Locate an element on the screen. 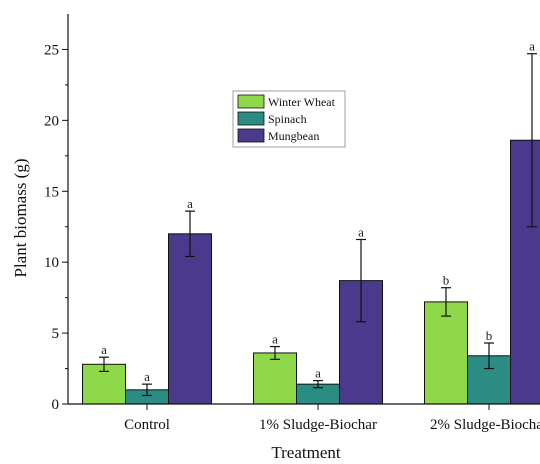 The width and height of the screenshot is (540, 464). legend-label-spinach: Spinach is located at coordinates (287, 119).